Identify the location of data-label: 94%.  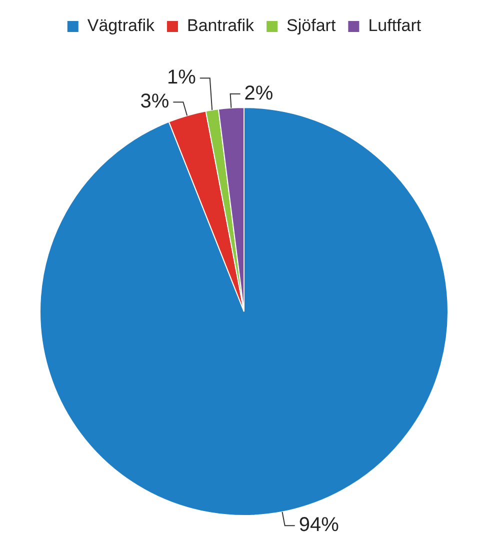
(319, 525).